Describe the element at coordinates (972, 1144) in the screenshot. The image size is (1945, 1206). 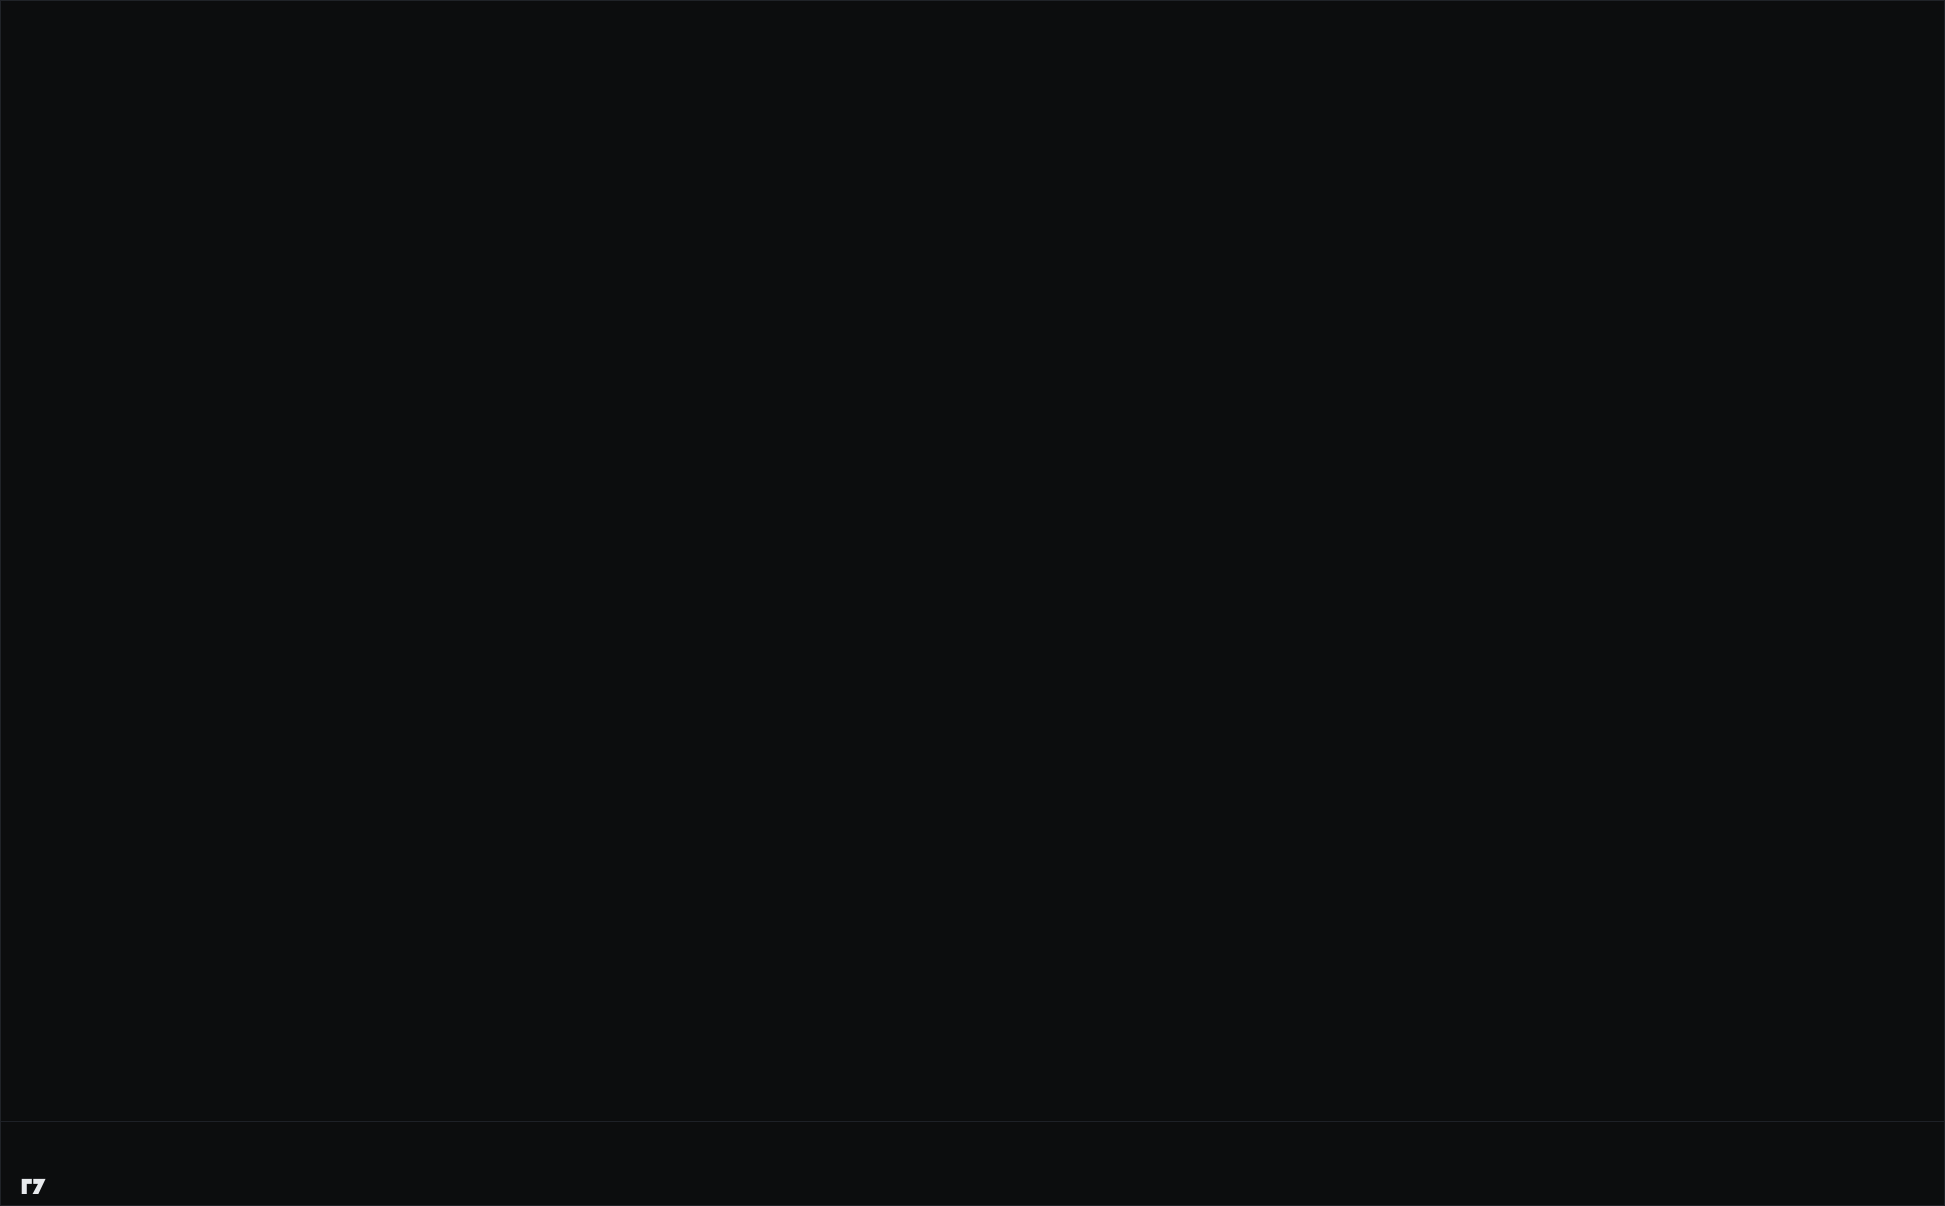
I see `time-scale` at that location.